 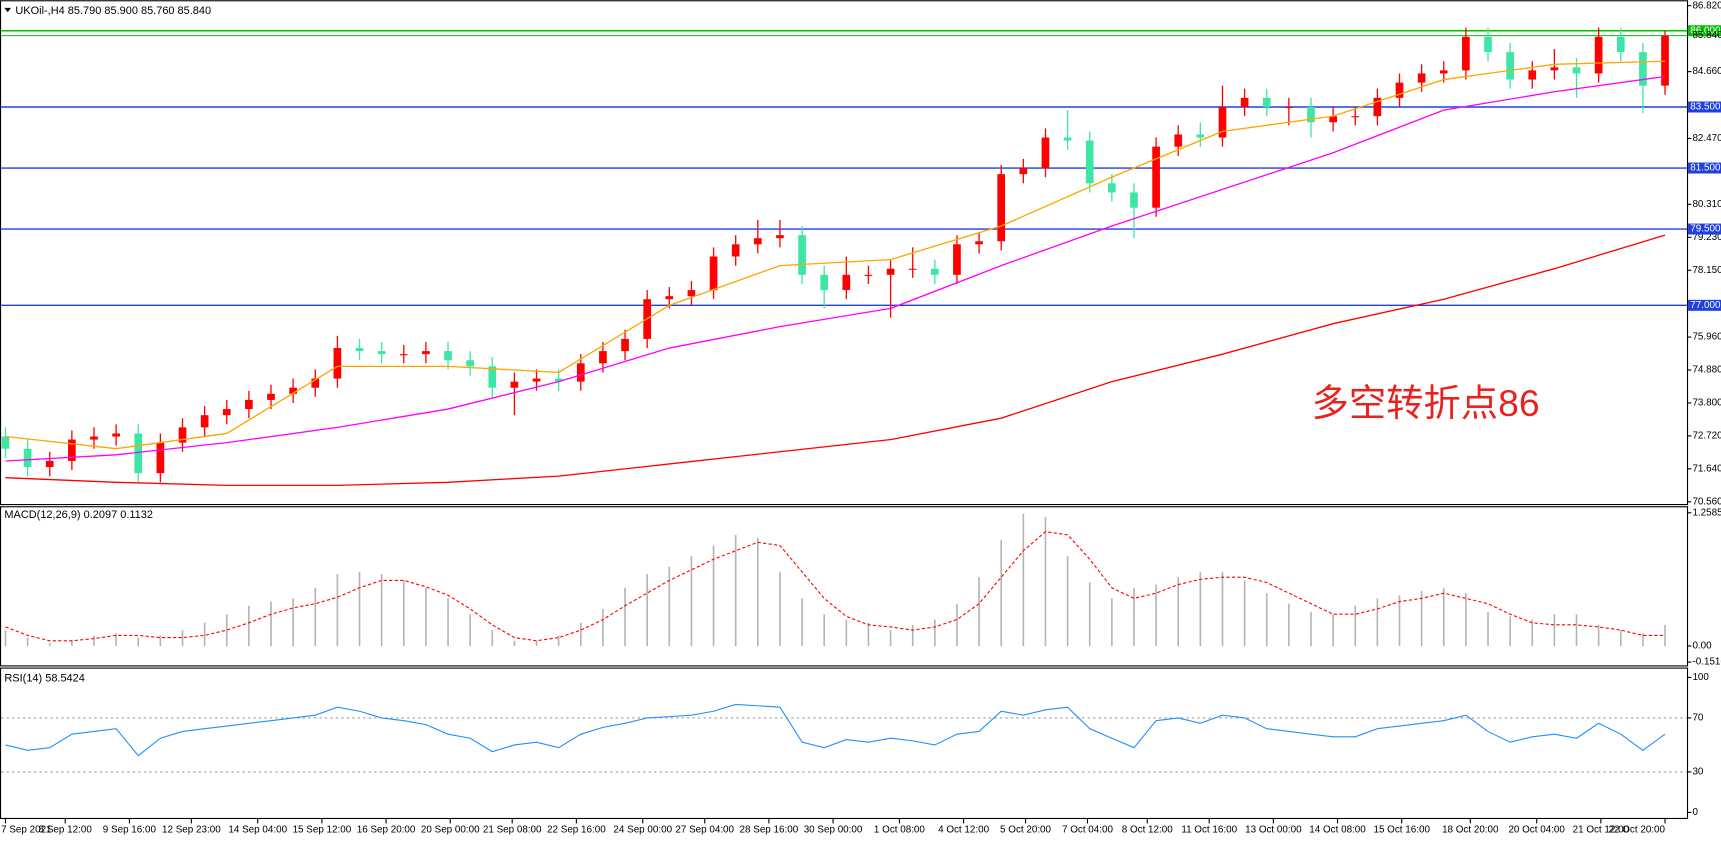 I want to click on x-tick-label: 8 Oct 12:00, so click(x=1147, y=830).